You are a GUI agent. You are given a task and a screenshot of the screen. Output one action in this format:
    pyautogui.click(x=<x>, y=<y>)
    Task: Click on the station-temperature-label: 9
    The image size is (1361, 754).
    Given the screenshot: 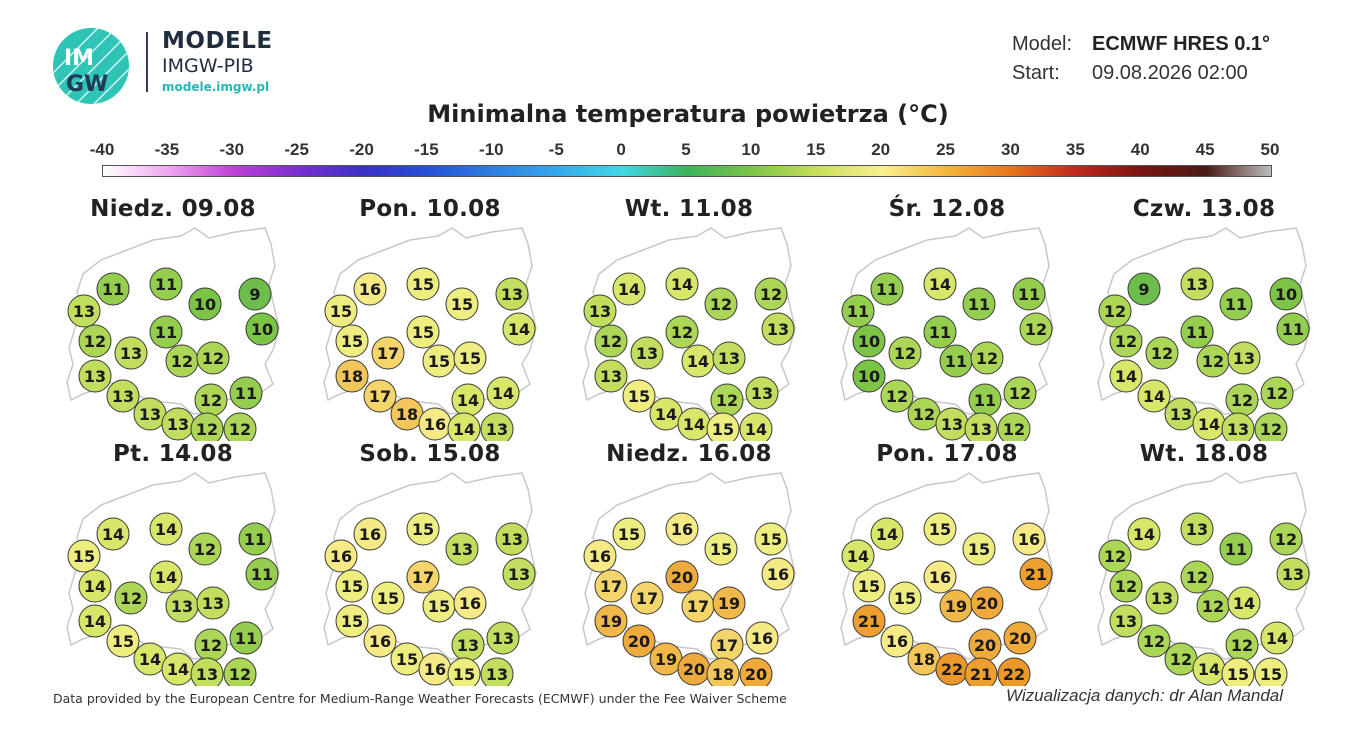 What is the action you would take?
    pyautogui.click(x=254, y=294)
    